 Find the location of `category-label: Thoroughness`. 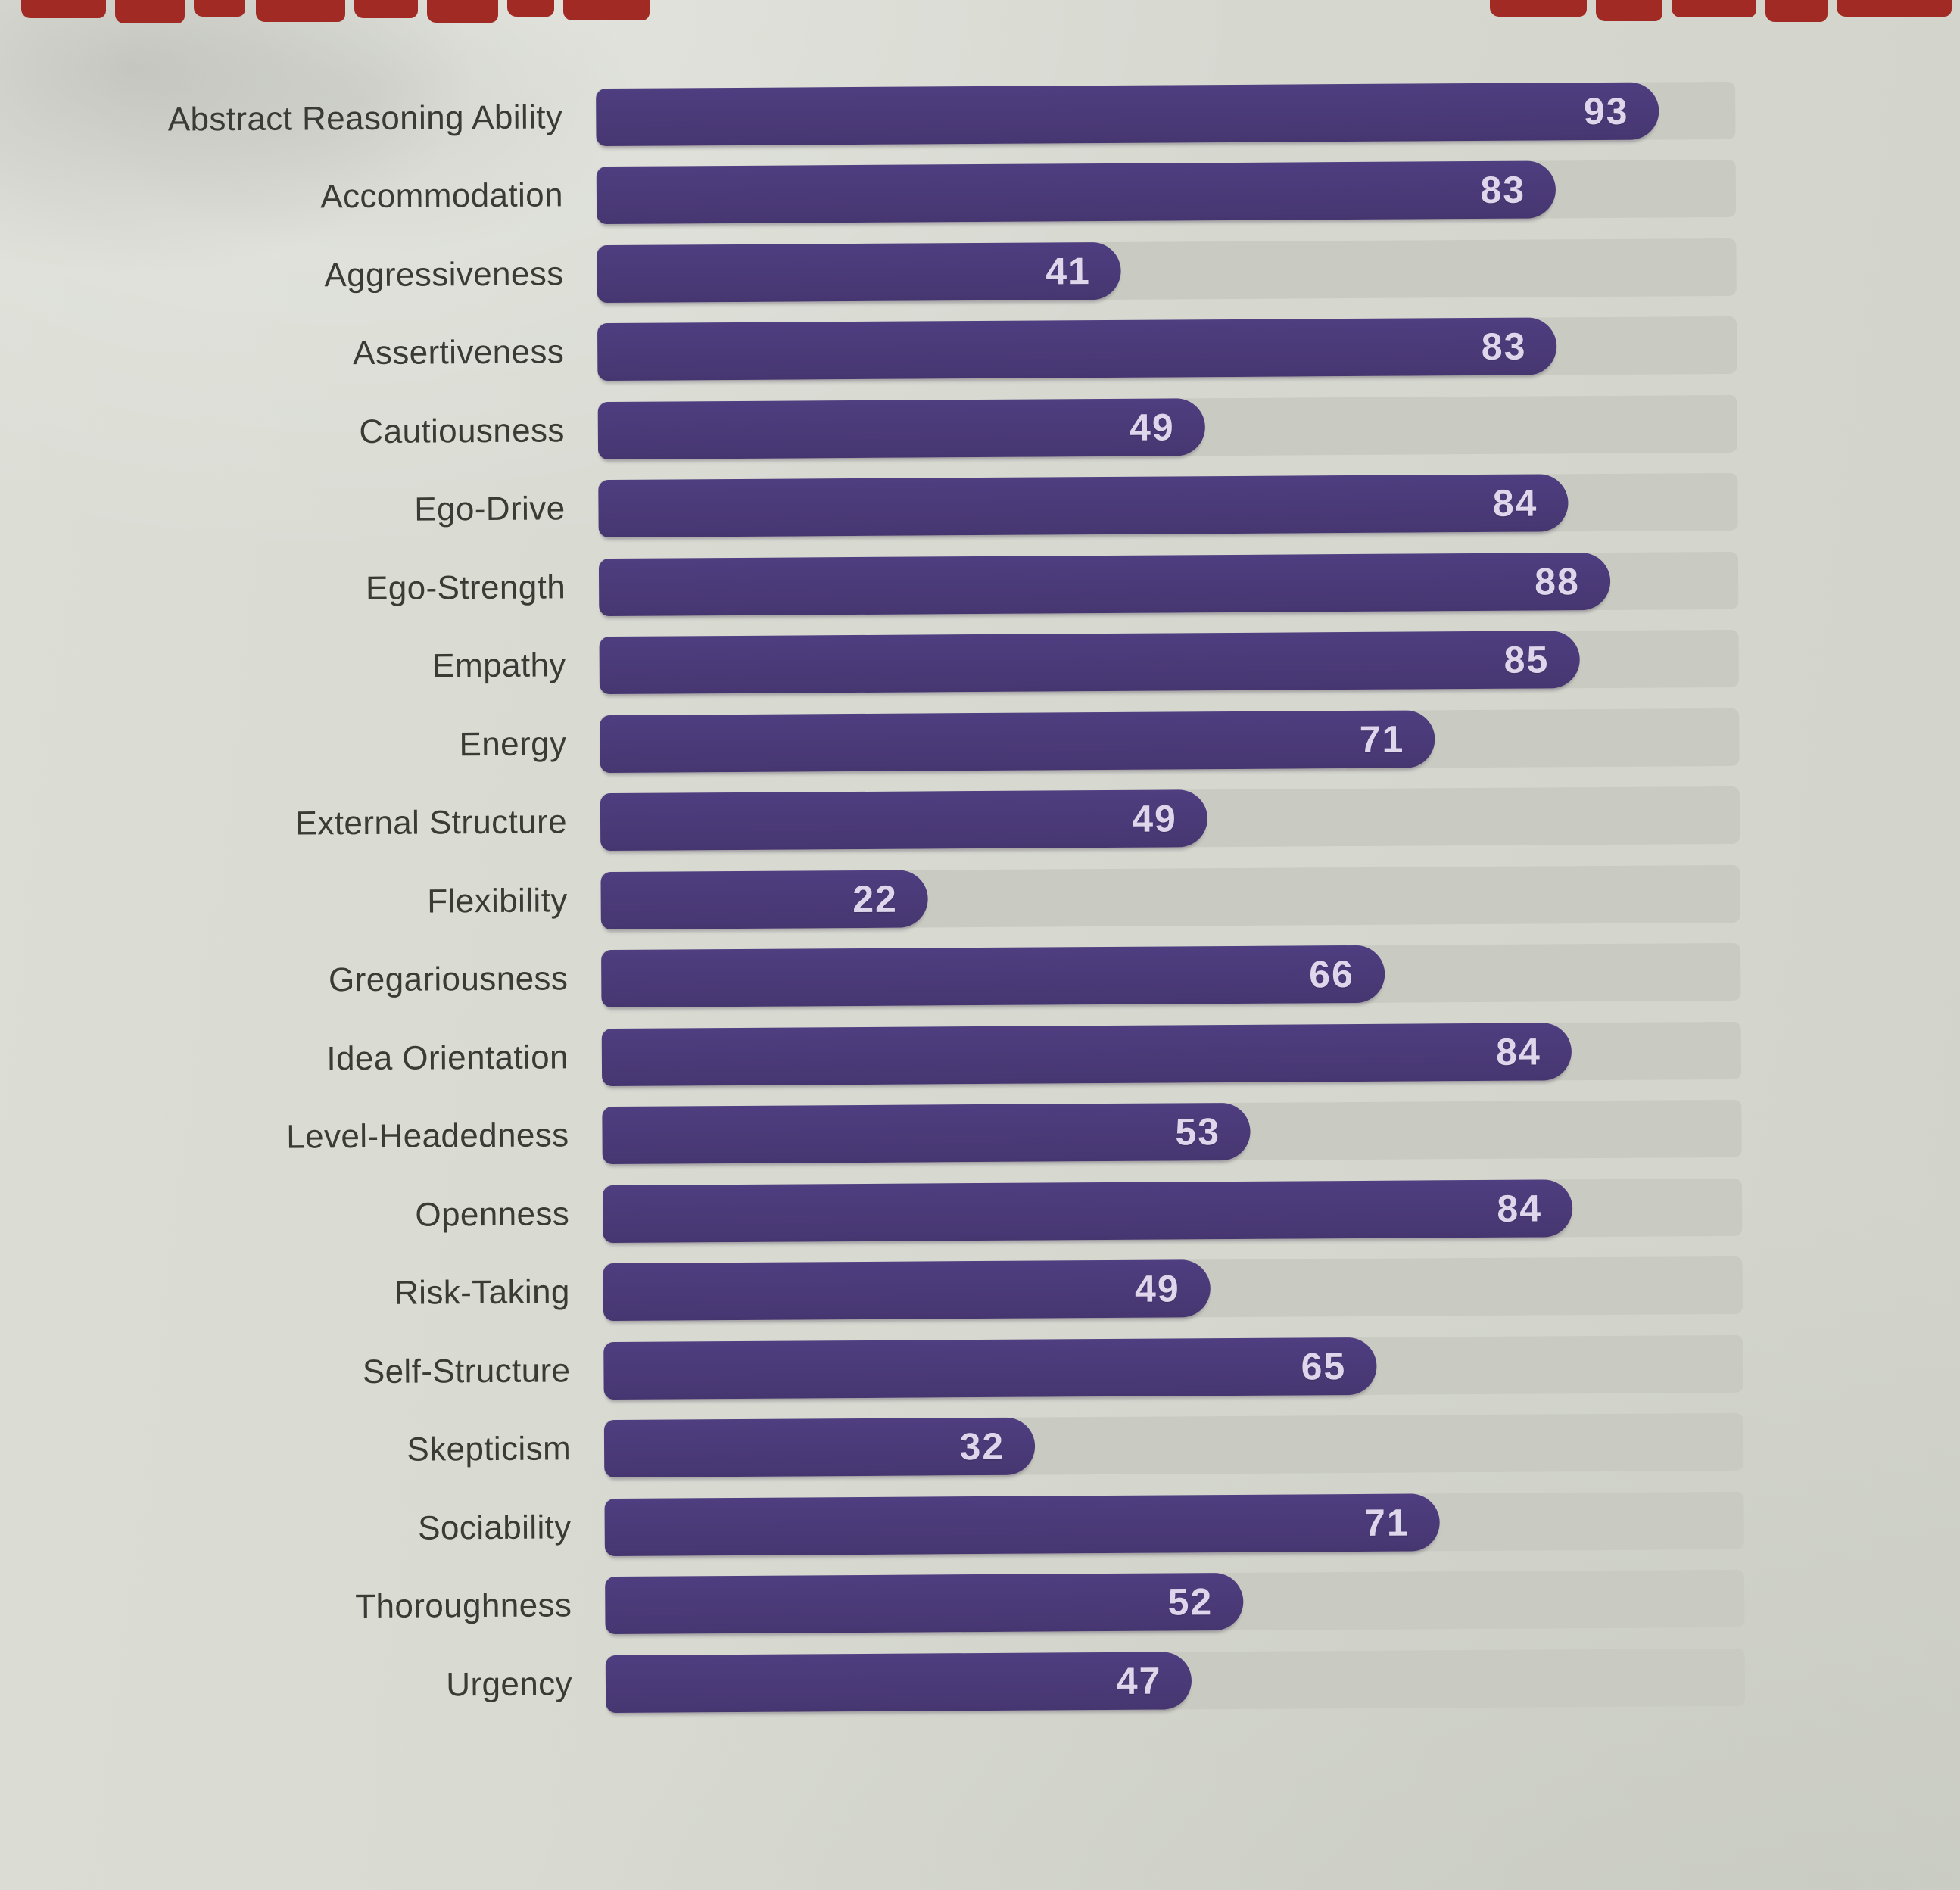

category-label: Thoroughness is located at coordinates (463, 1606).